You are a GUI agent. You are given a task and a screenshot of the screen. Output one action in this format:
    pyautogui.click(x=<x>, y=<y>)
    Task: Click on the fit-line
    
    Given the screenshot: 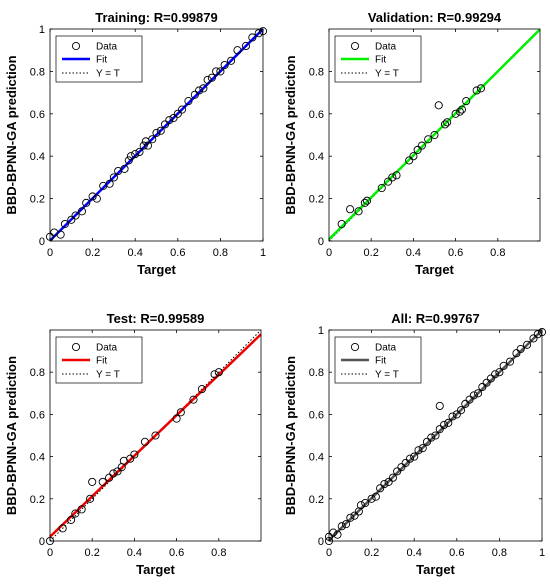 What is the action you would take?
    pyautogui.click(x=434, y=134)
    